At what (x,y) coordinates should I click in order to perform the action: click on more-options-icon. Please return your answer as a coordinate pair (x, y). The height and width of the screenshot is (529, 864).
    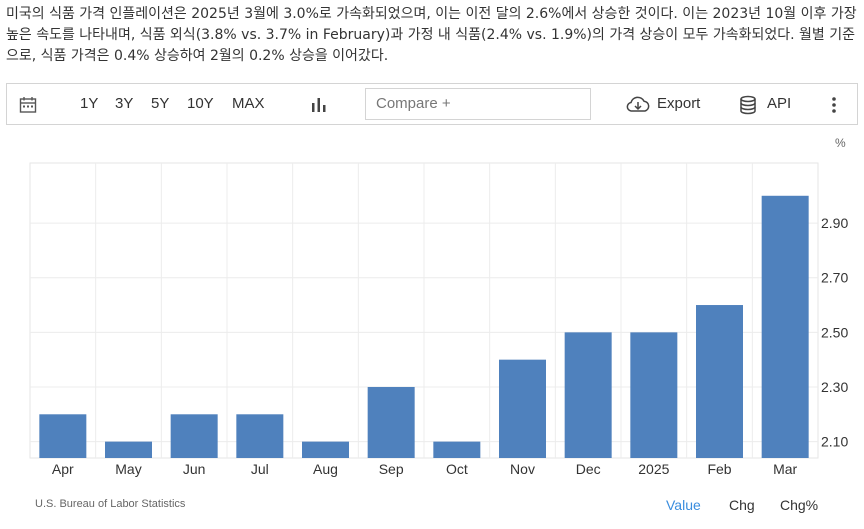
    Looking at the image, I should click on (834, 105).